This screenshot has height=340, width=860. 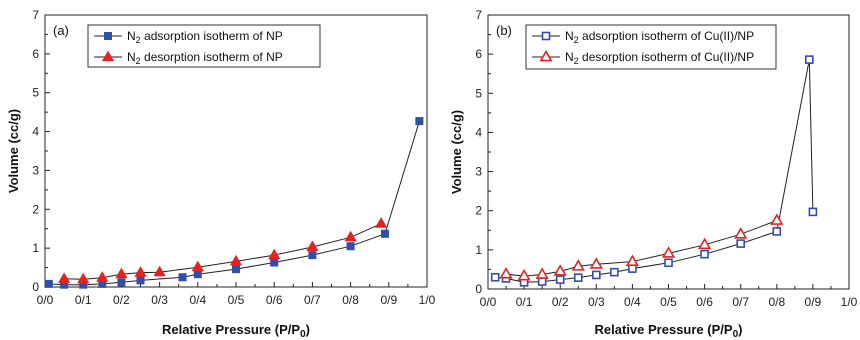 What do you see at coordinates (504, 30) in the screenshot?
I see `panel-label: (b)` at bounding box center [504, 30].